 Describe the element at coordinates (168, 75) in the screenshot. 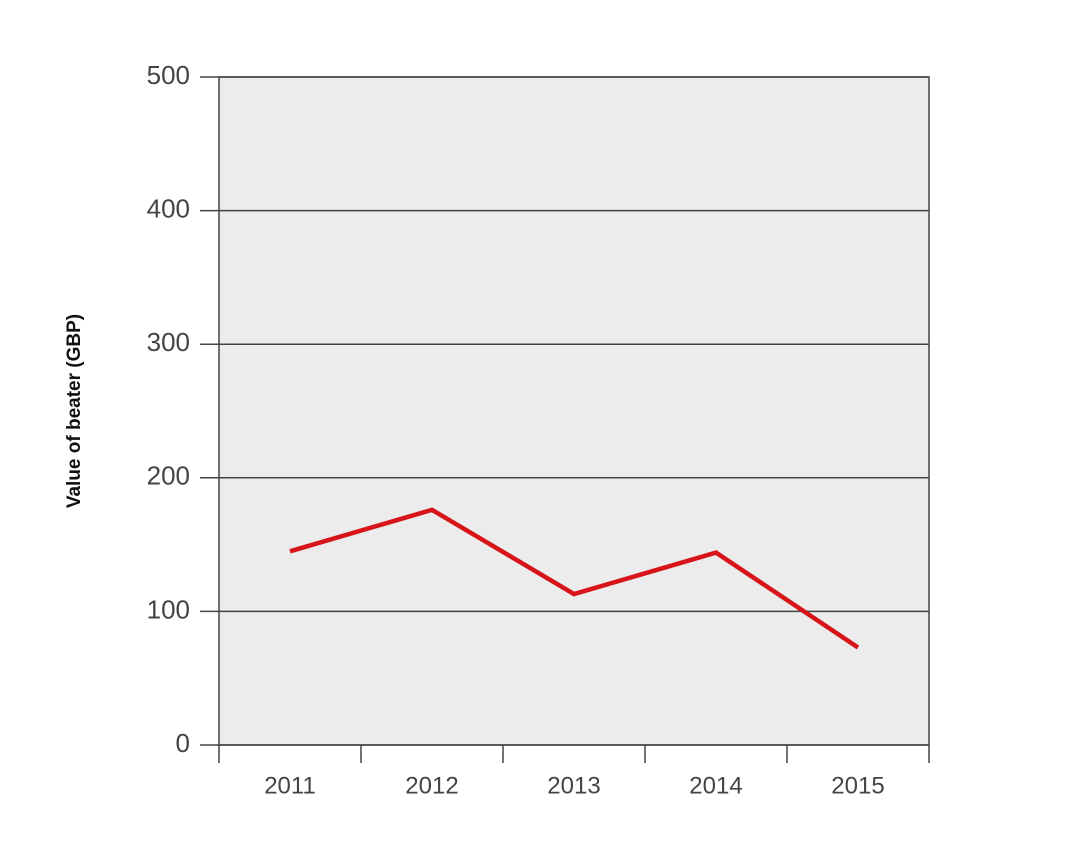

I see `y-tick-label: 500` at that location.